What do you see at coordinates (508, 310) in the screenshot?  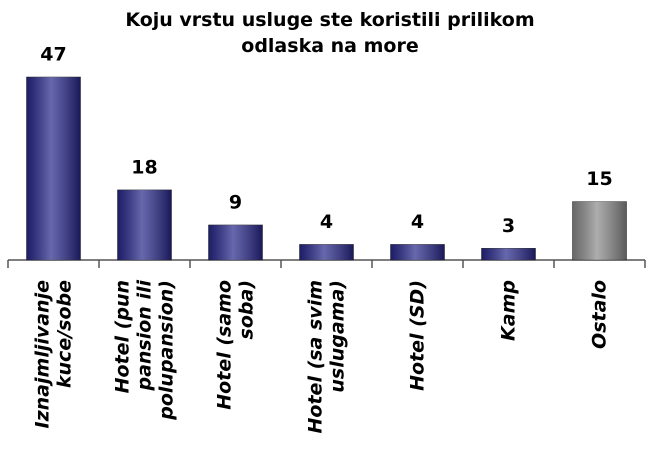 I see `x-tick-label: Kamp` at bounding box center [508, 310].